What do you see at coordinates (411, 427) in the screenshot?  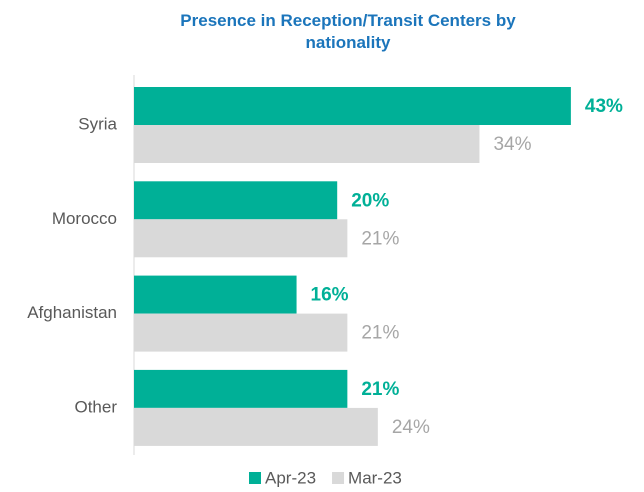 I see `data-label: 24%` at bounding box center [411, 427].